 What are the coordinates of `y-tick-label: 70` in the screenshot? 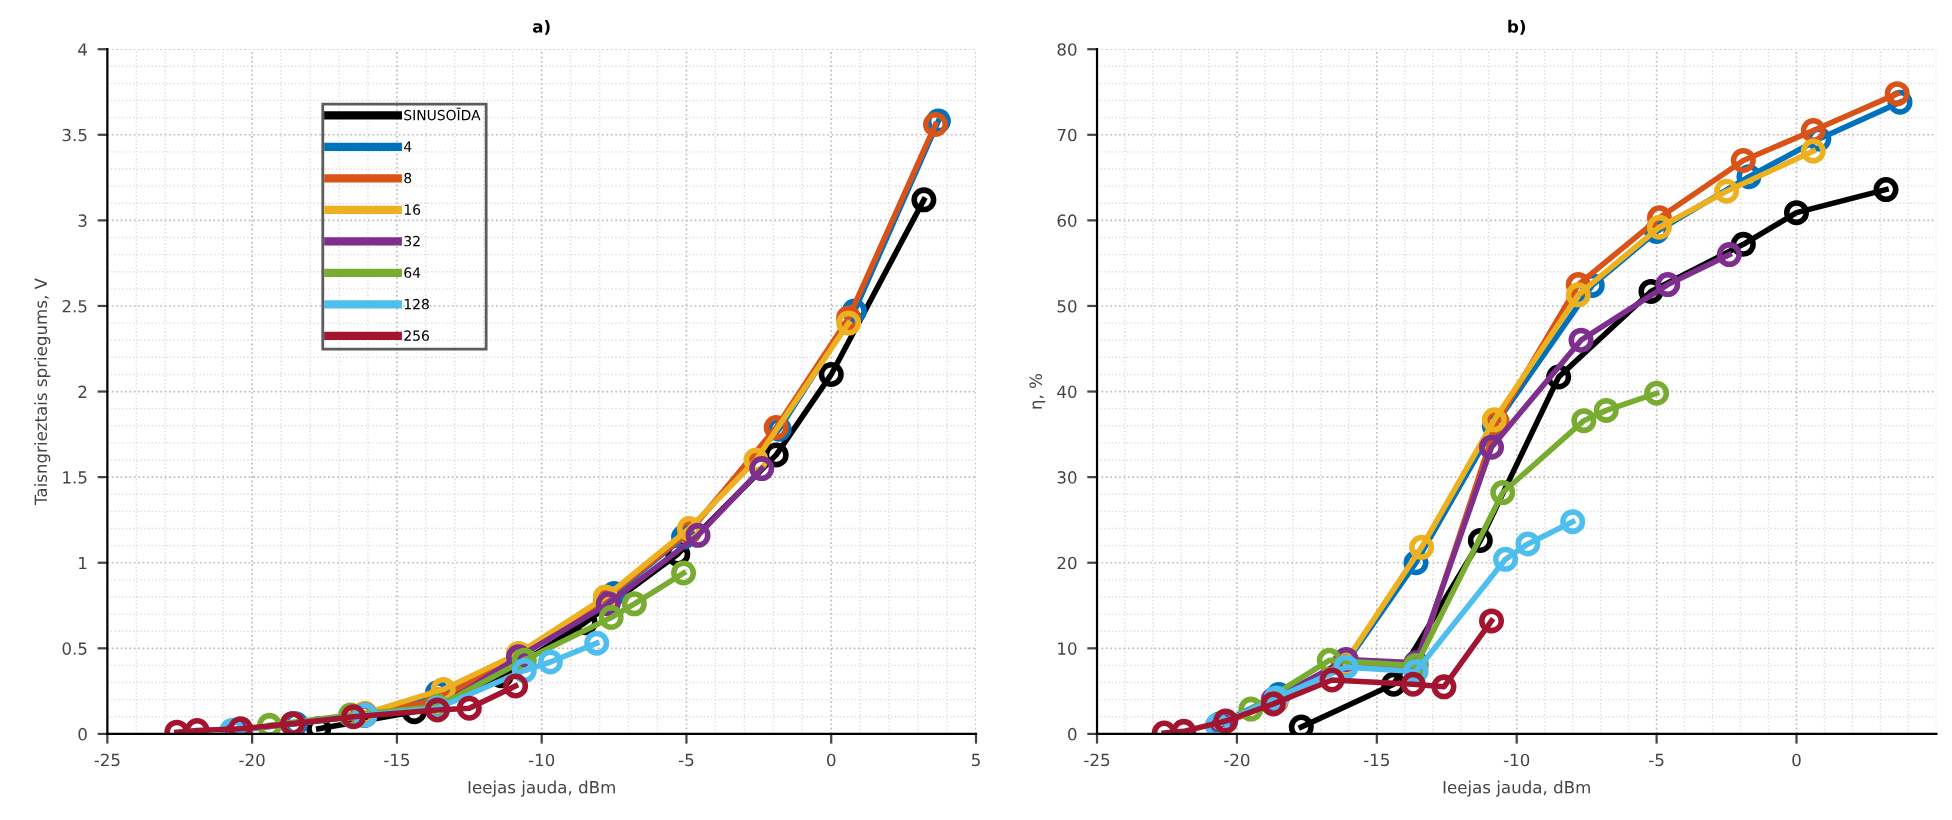 It's located at (1067, 135).